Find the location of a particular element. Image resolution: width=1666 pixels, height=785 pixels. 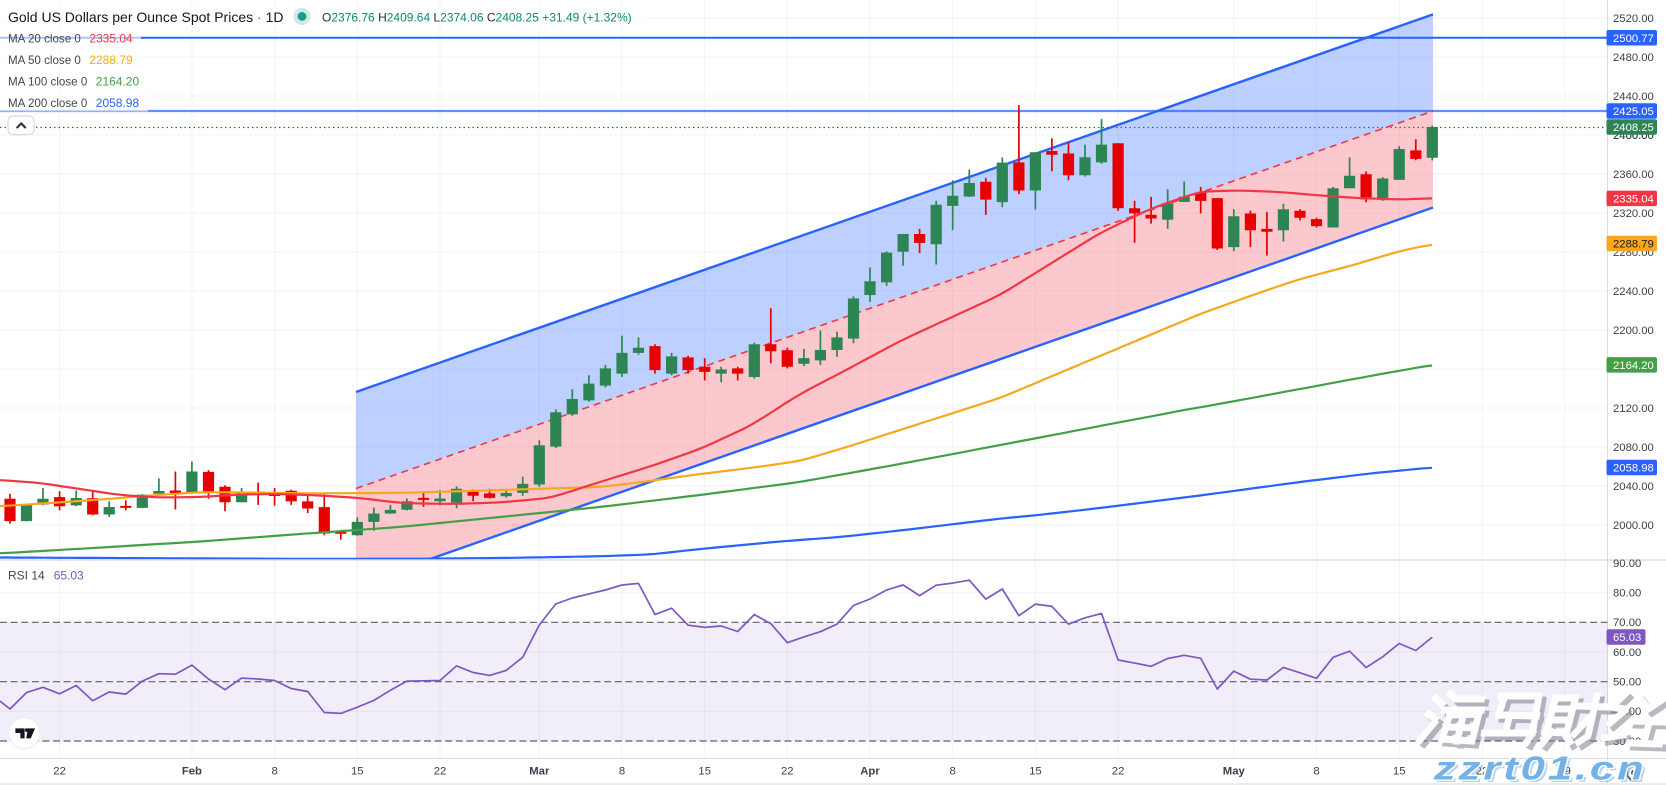

svg-text: 50.00 is located at coordinates (1627, 683).